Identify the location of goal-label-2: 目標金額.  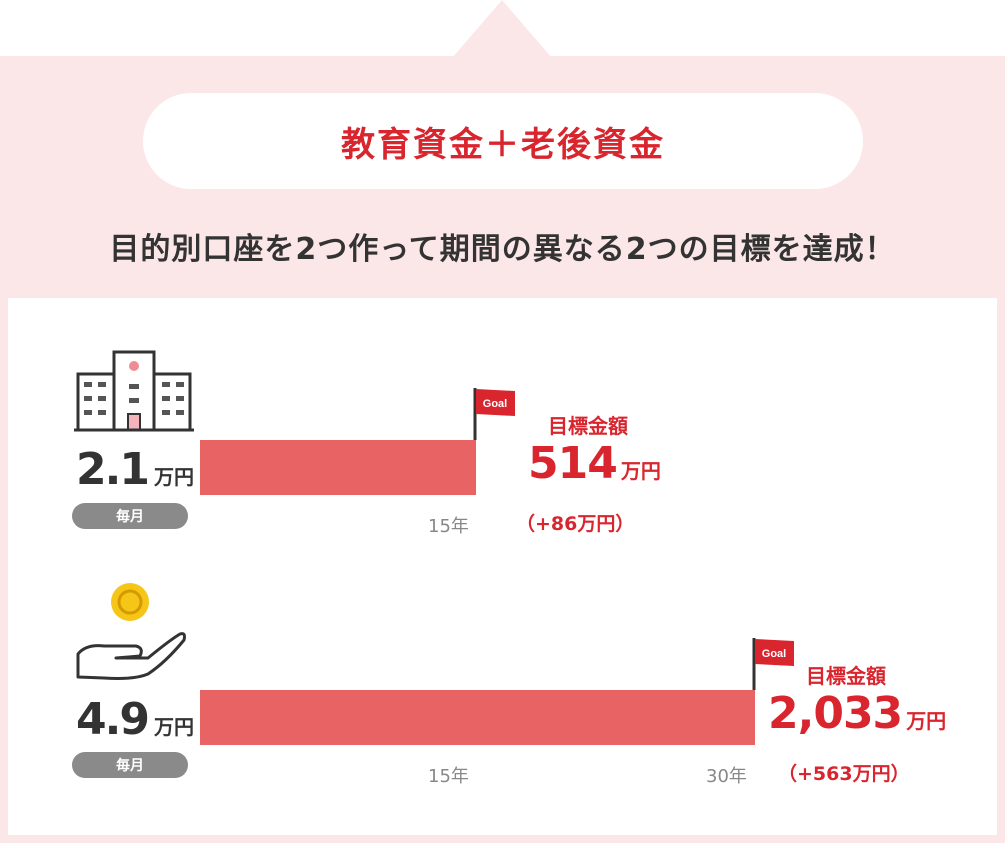
(846, 676).